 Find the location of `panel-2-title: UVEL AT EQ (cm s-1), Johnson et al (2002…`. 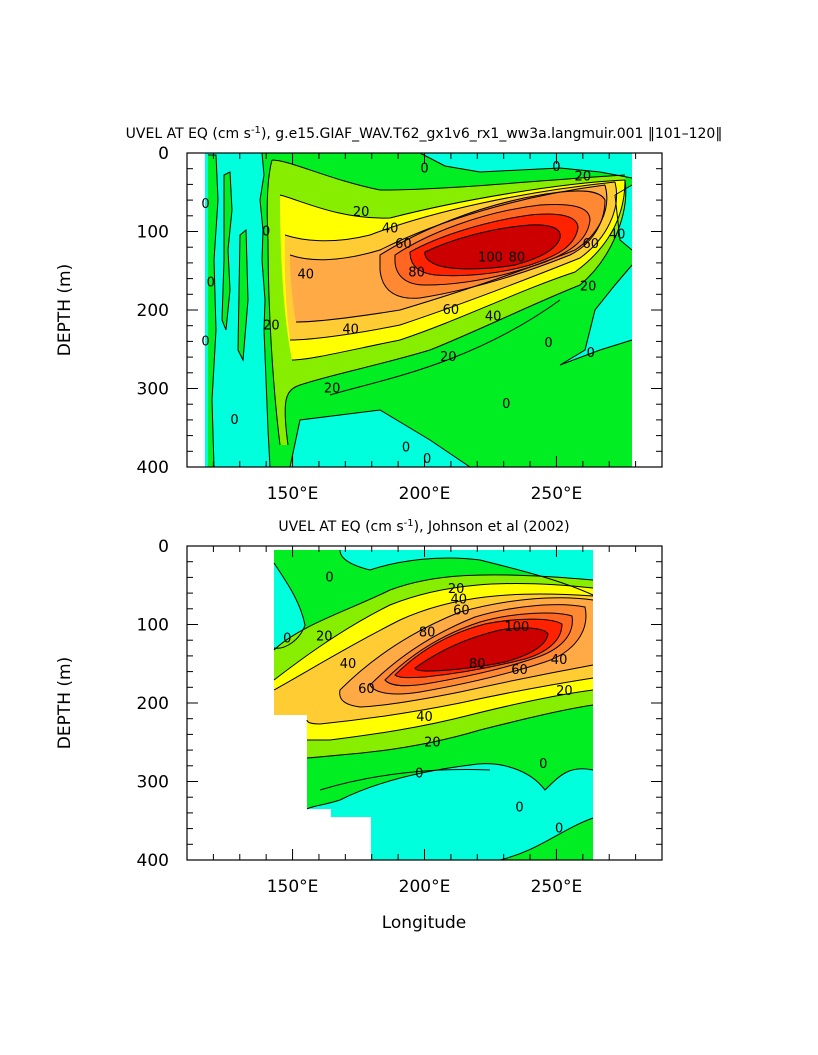

panel-2-title: UVEL AT EQ (cm s-1), Johnson et al (2002… is located at coordinates (423, 527).